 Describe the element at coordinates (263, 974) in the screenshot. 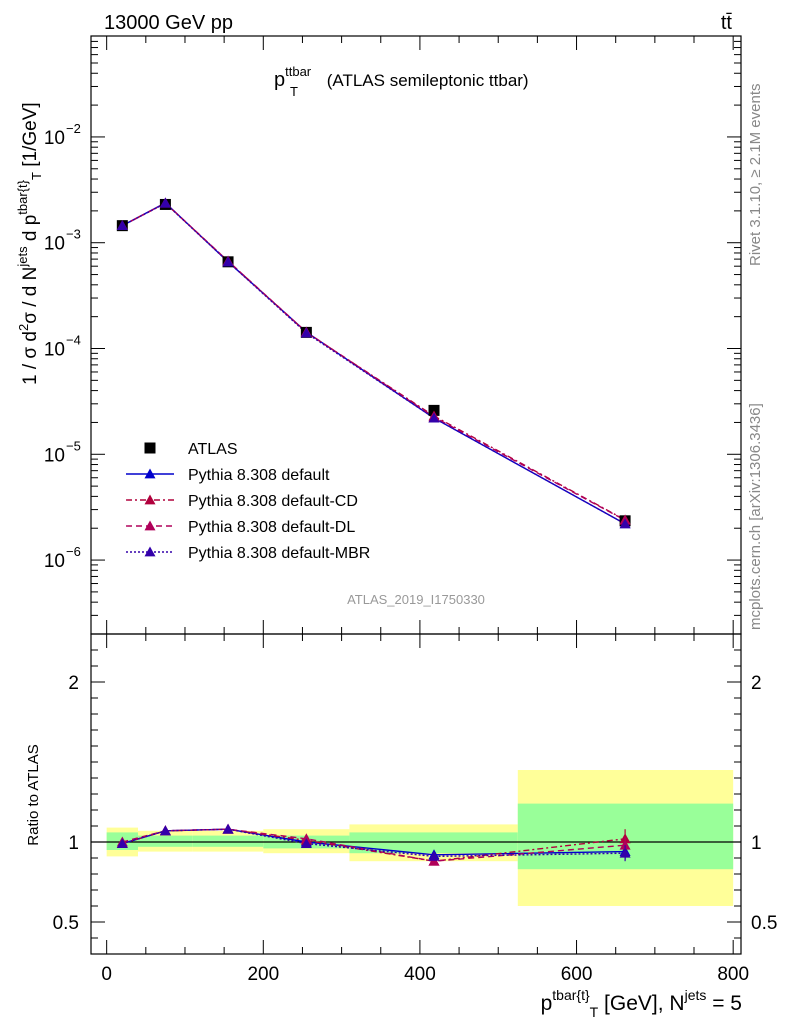

I see `ratio-x-tick-label: 200` at that location.